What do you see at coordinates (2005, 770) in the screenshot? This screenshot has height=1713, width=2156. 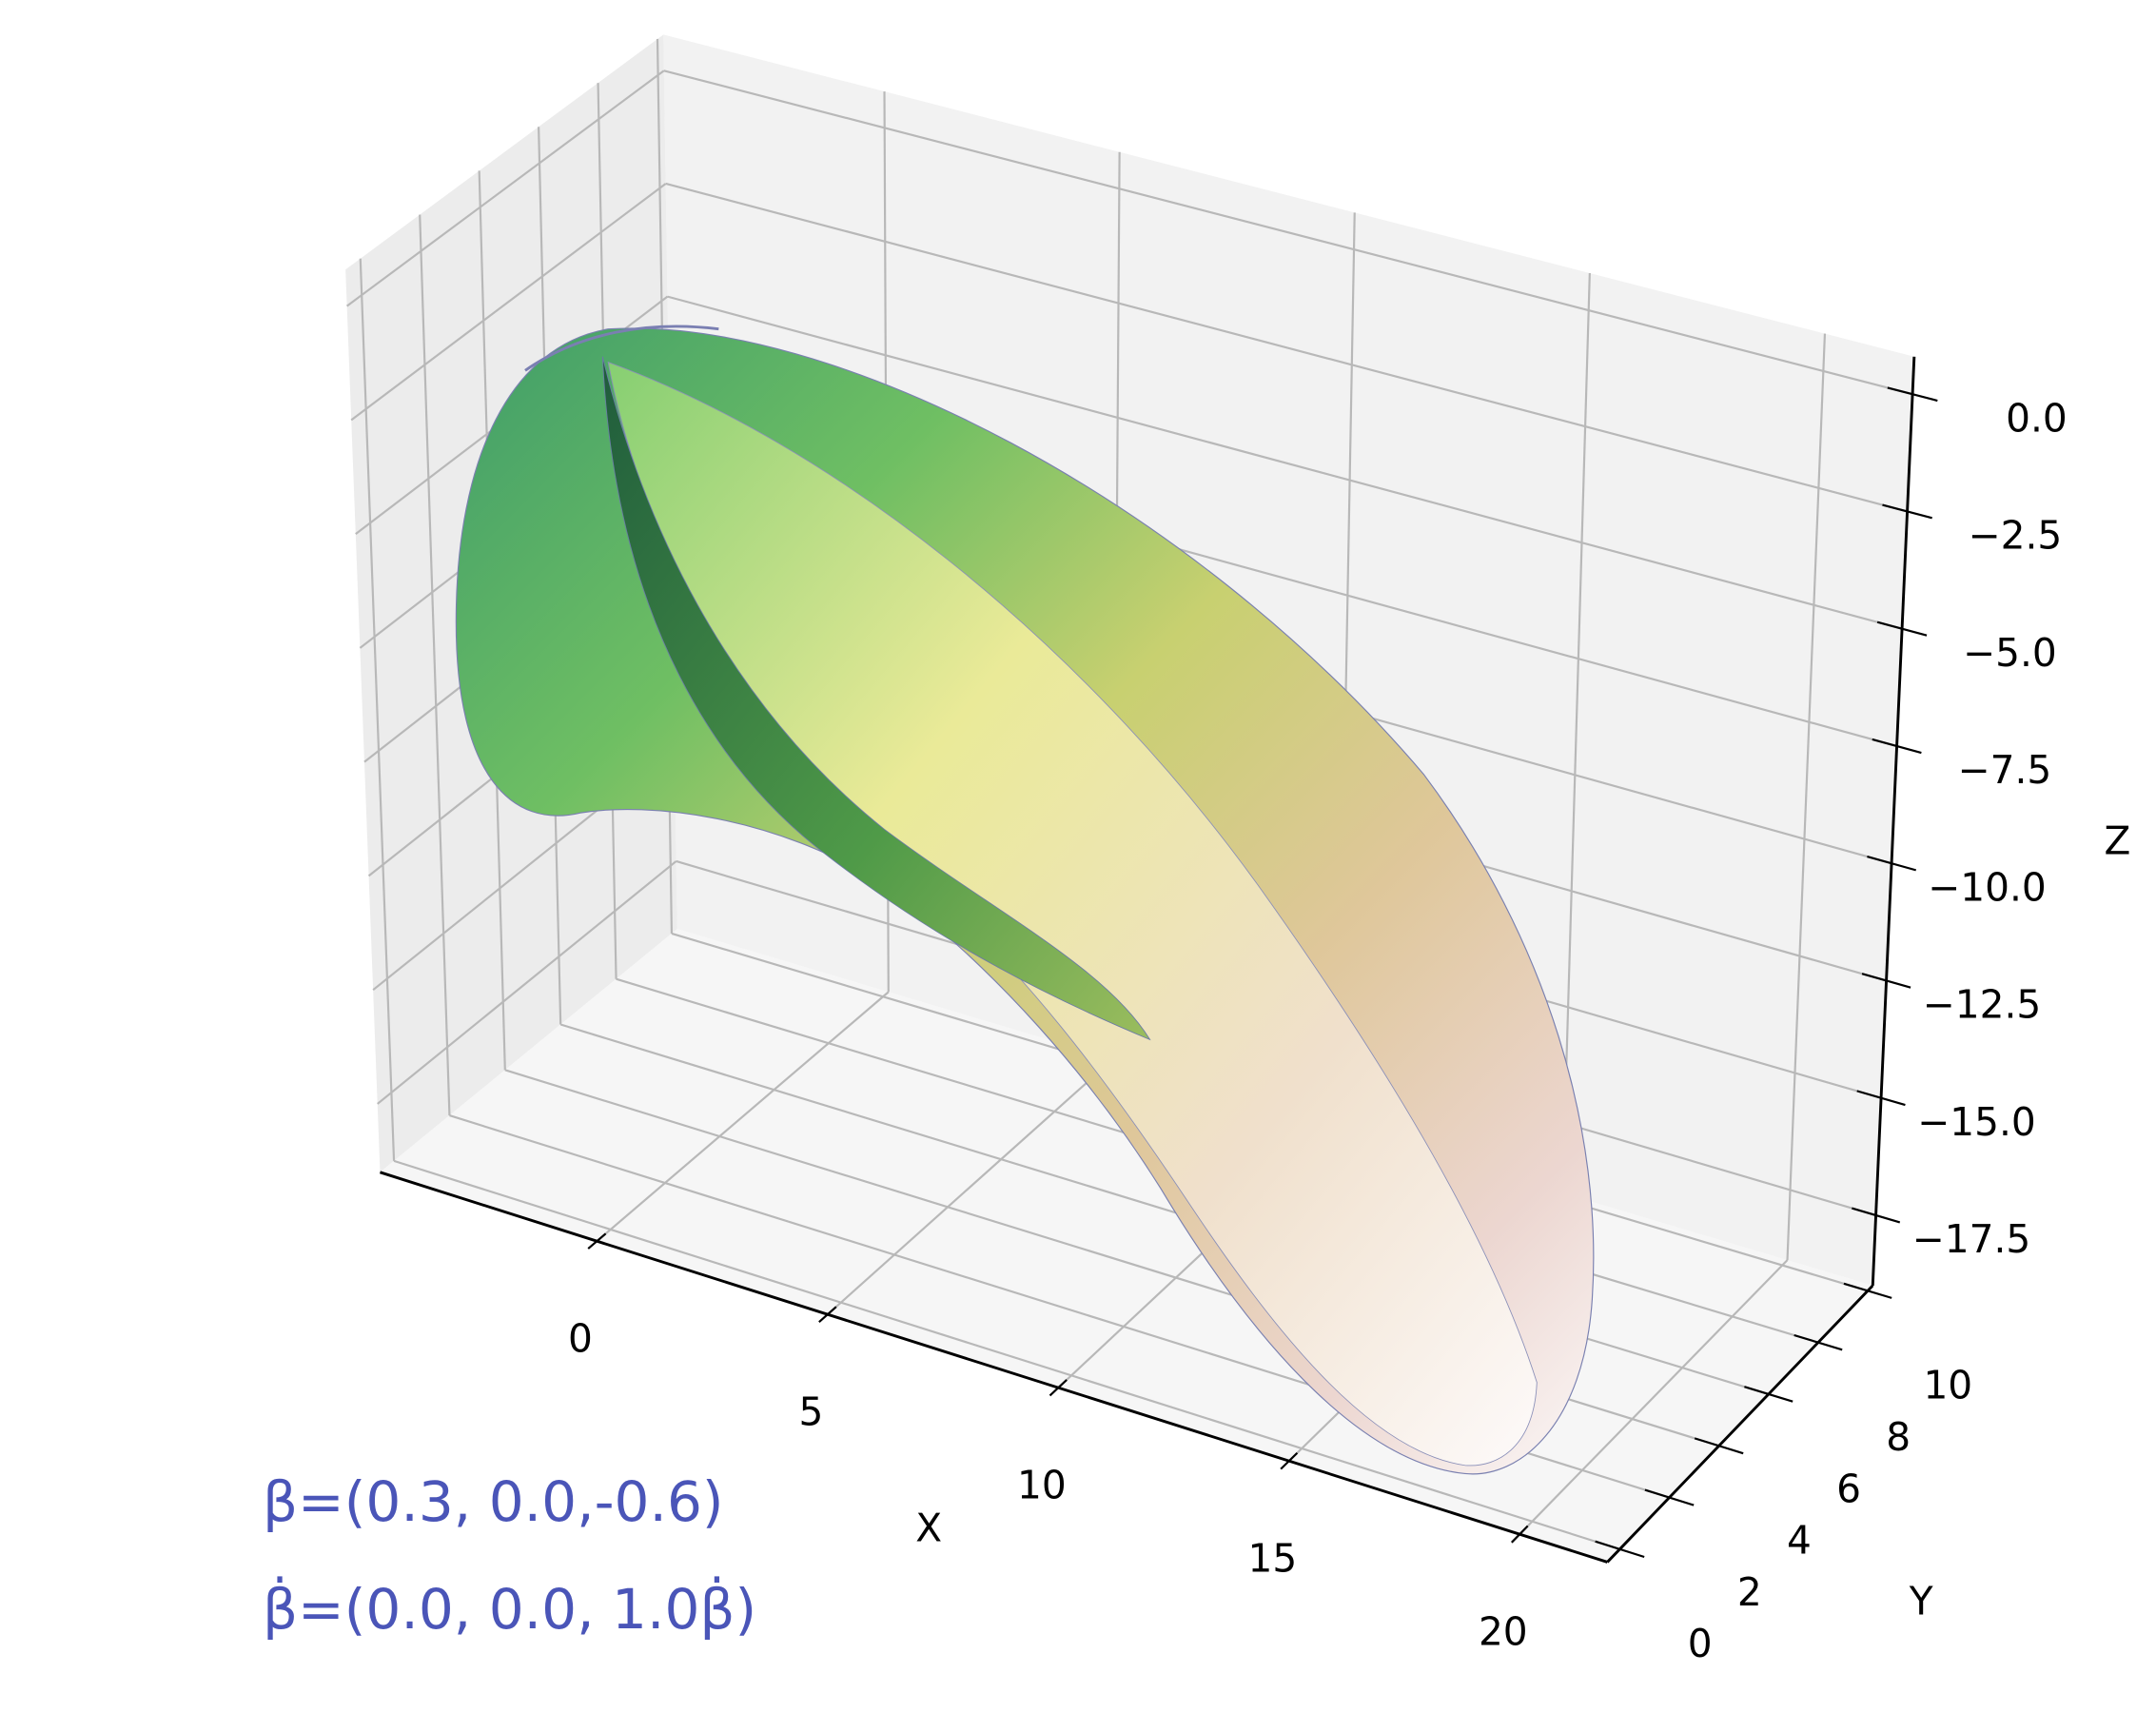 I see `z-tick-label: −7.5` at bounding box center [2005, 770].